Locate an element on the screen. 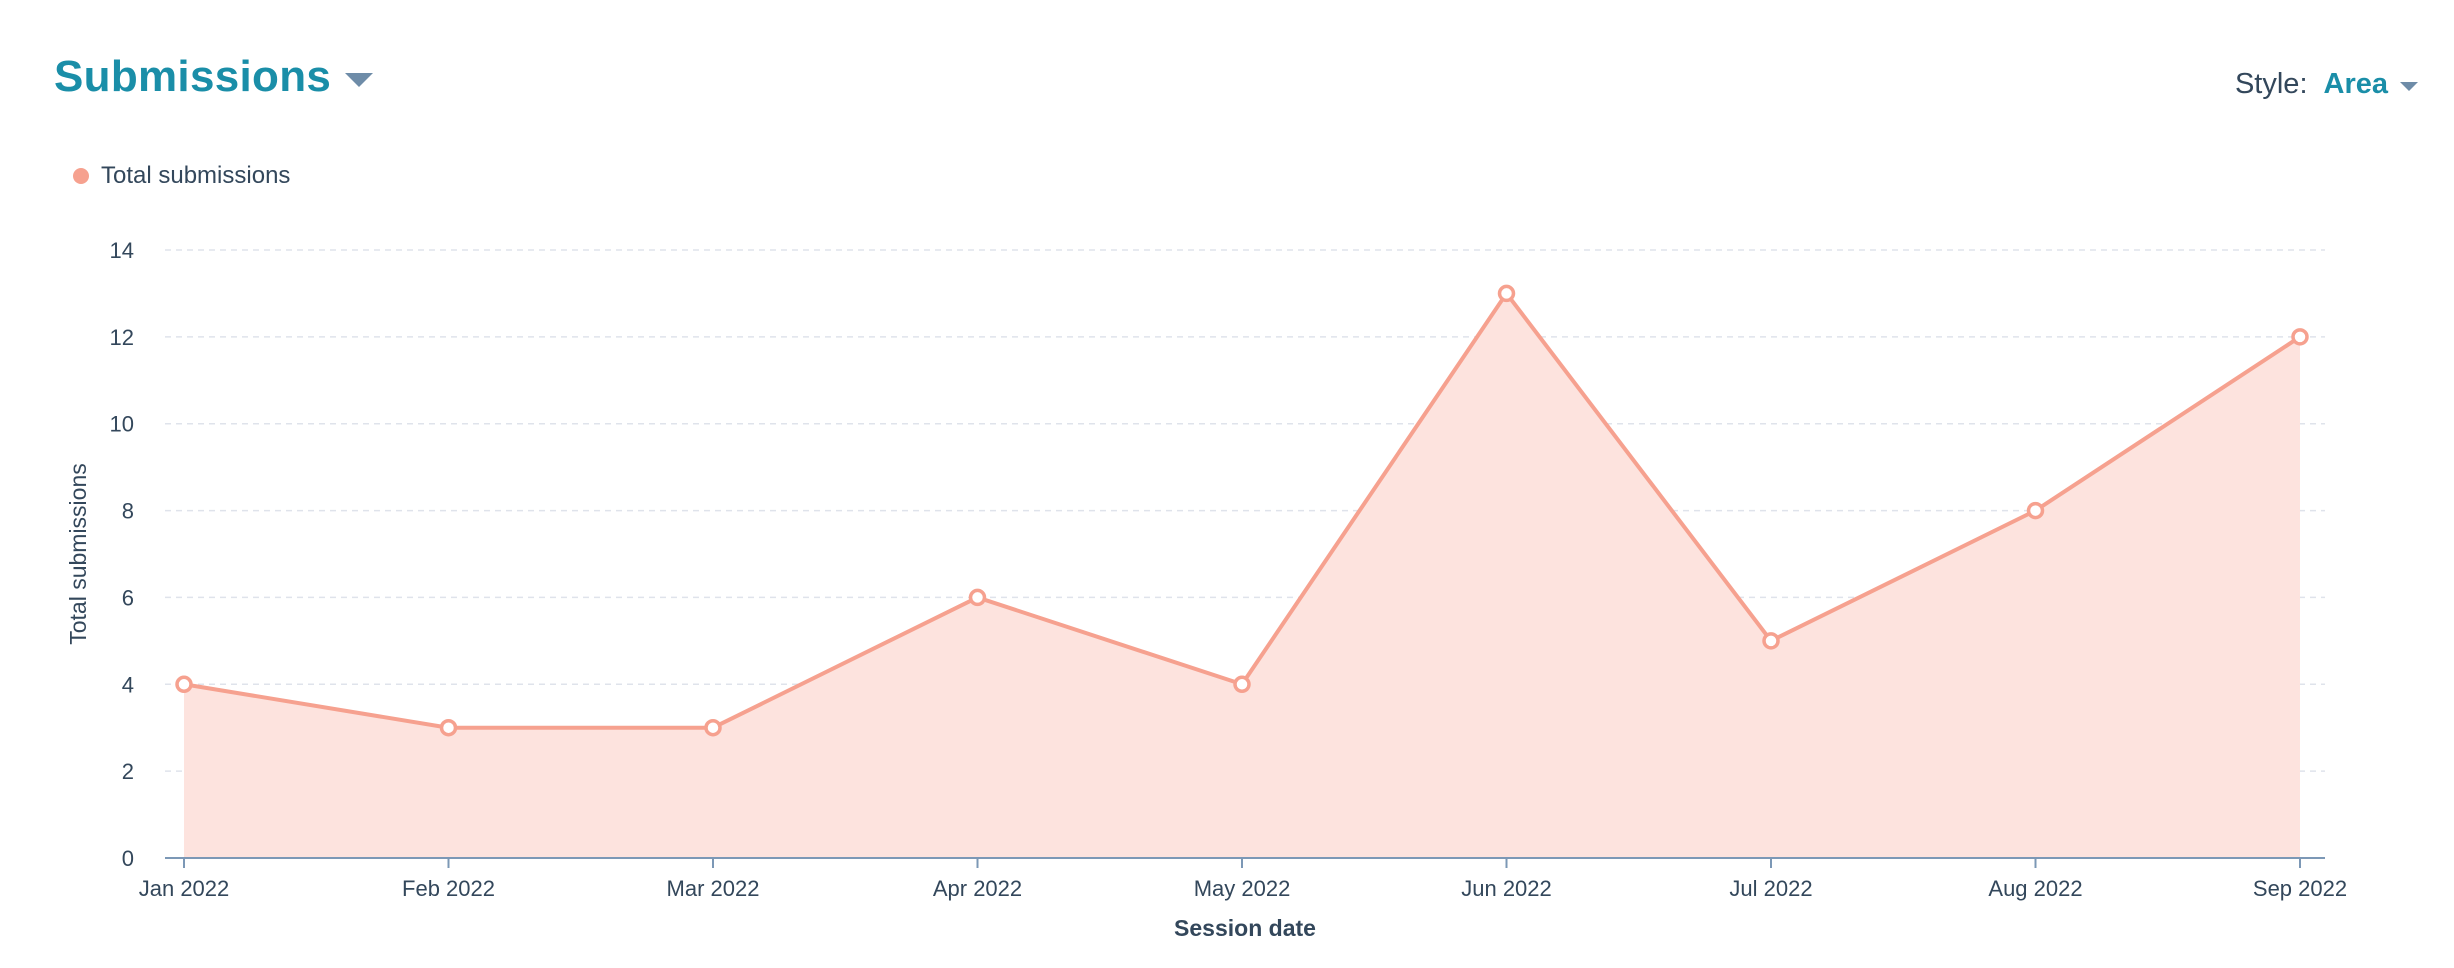 This screenshot has height=968, width=2454. y-tick-label: 8 is located at coordinates (128, 511).